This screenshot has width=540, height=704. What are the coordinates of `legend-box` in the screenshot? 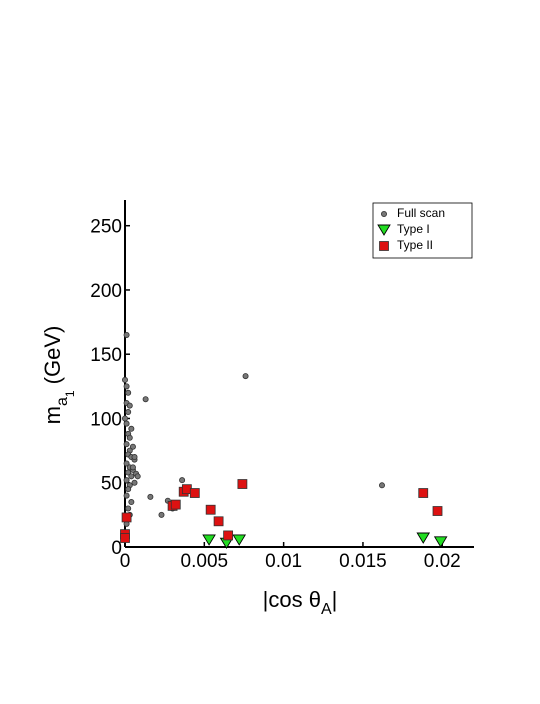 It's located at (422, 230).